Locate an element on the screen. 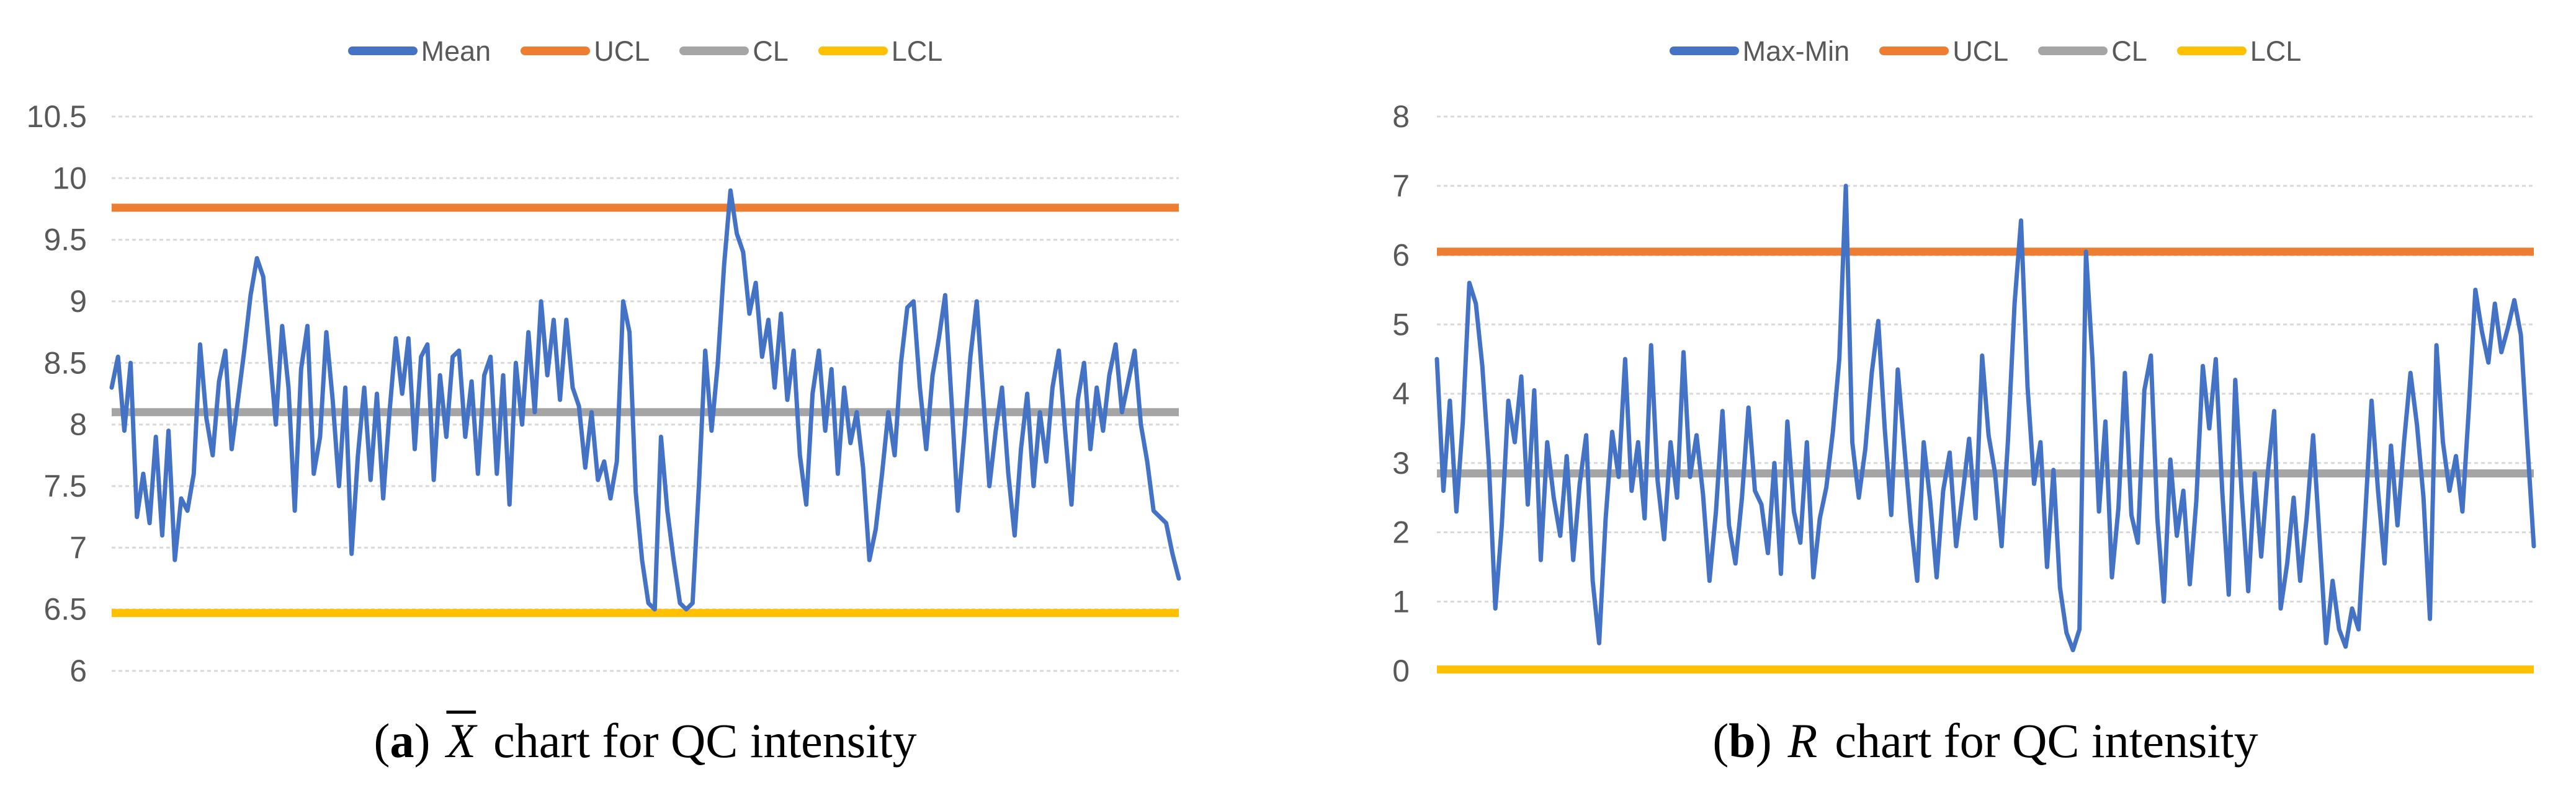 Image resolution: width=2576 pixels, height=798 pixels. caption-b-letter: b is located at coordinates (1742, 741).